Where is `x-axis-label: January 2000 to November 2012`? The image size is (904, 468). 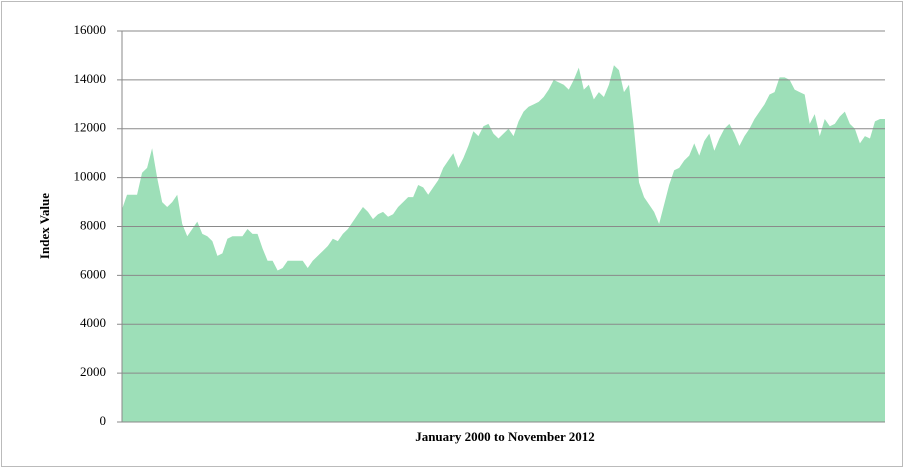 x-axis-label: January 2000 to November 2012 is located at coordinates (505, 436).